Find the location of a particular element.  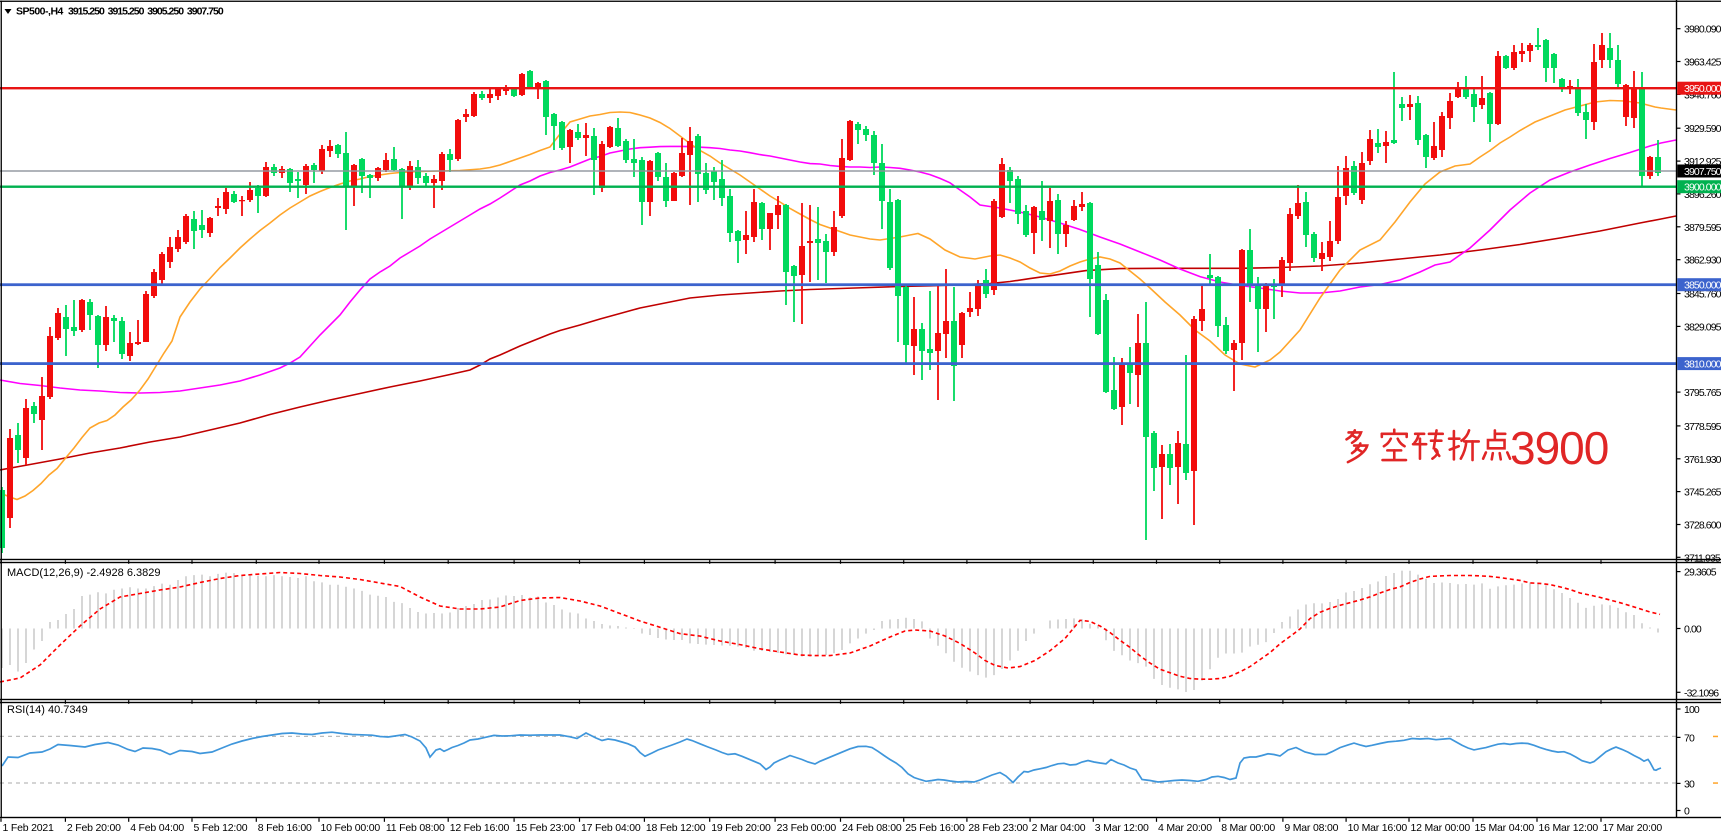

svg-text: 17 Feb 04:00 is located at coordinates (611, 828).